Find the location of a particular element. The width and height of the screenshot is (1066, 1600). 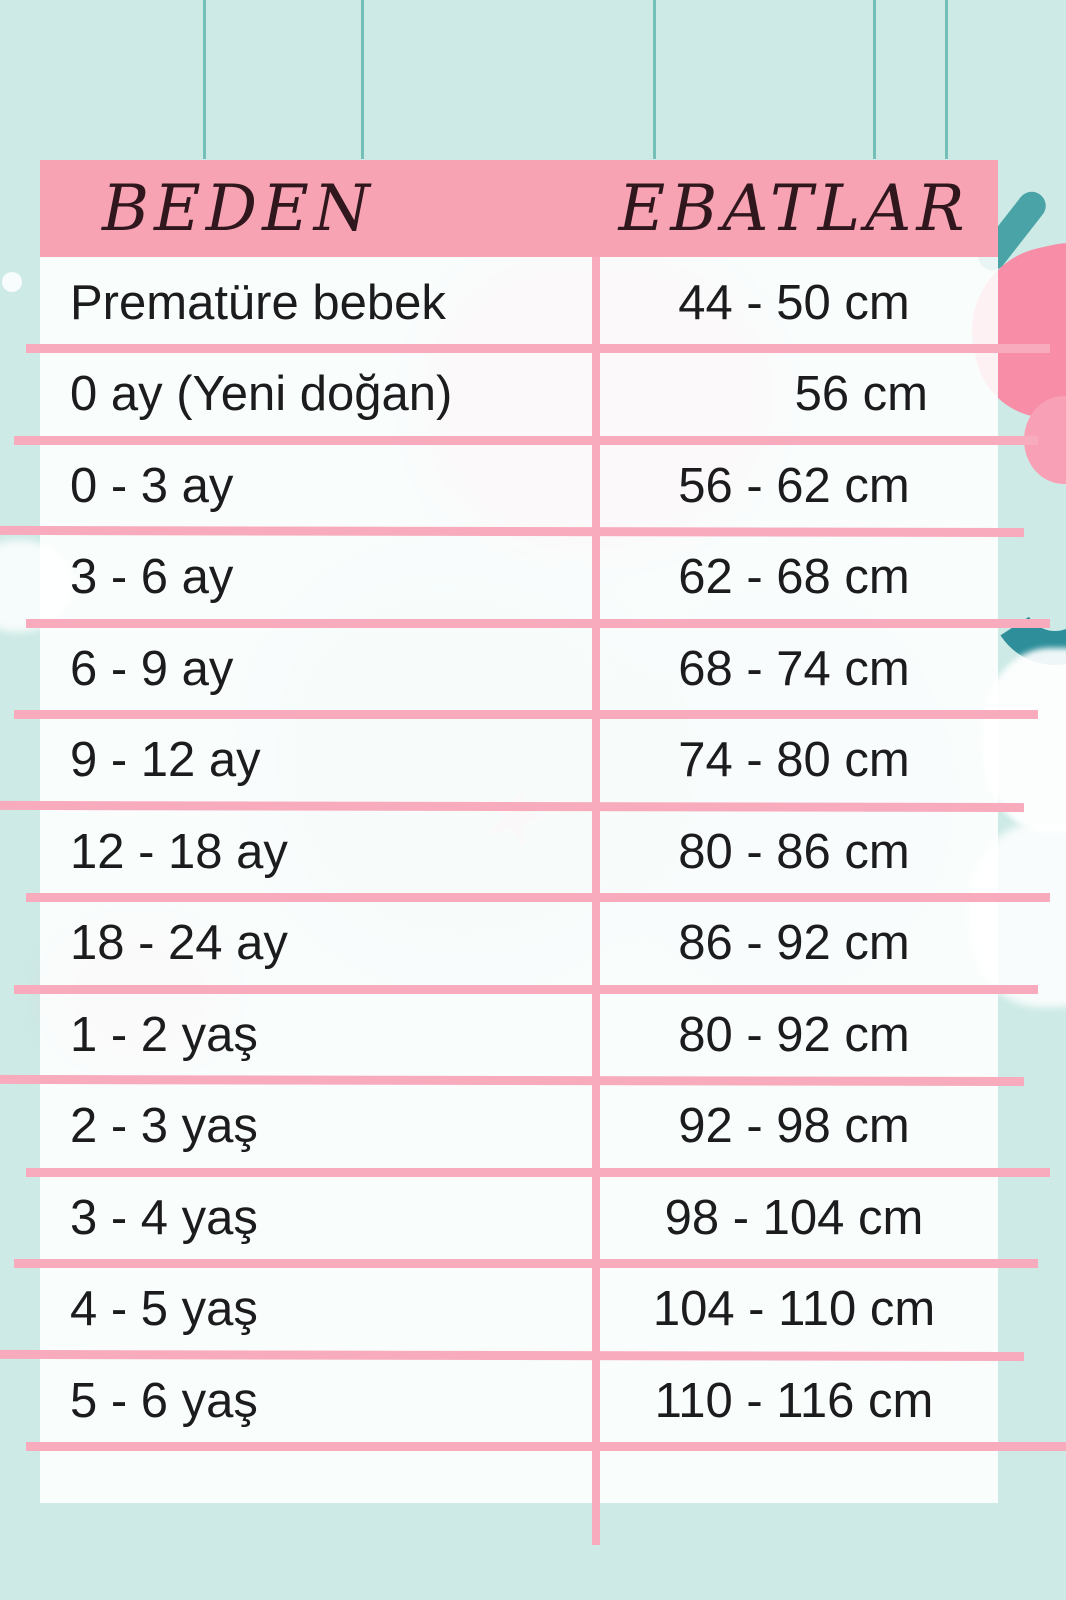

table-row: 0 - 3 ay 56 - 62 cm is located at coordinates (519, 486).